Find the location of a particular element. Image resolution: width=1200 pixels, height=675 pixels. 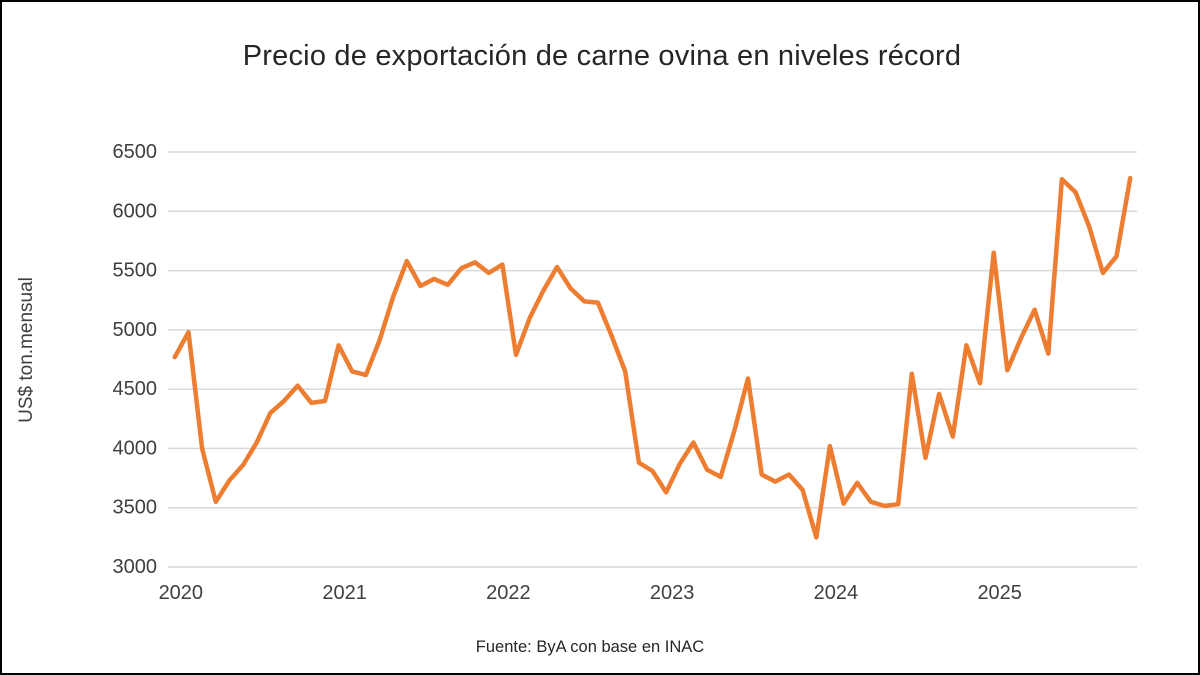

x-tick-label: 2024 is located at coordinates (836, 593).